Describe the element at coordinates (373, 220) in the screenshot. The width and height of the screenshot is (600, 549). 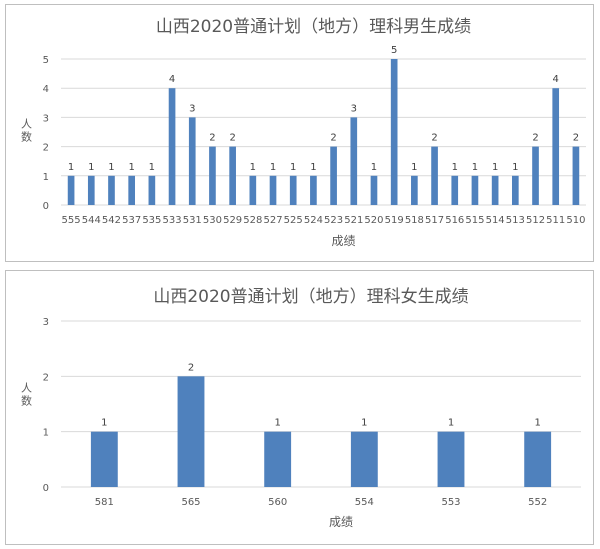
I see `x-tick-label: 520` at that location.